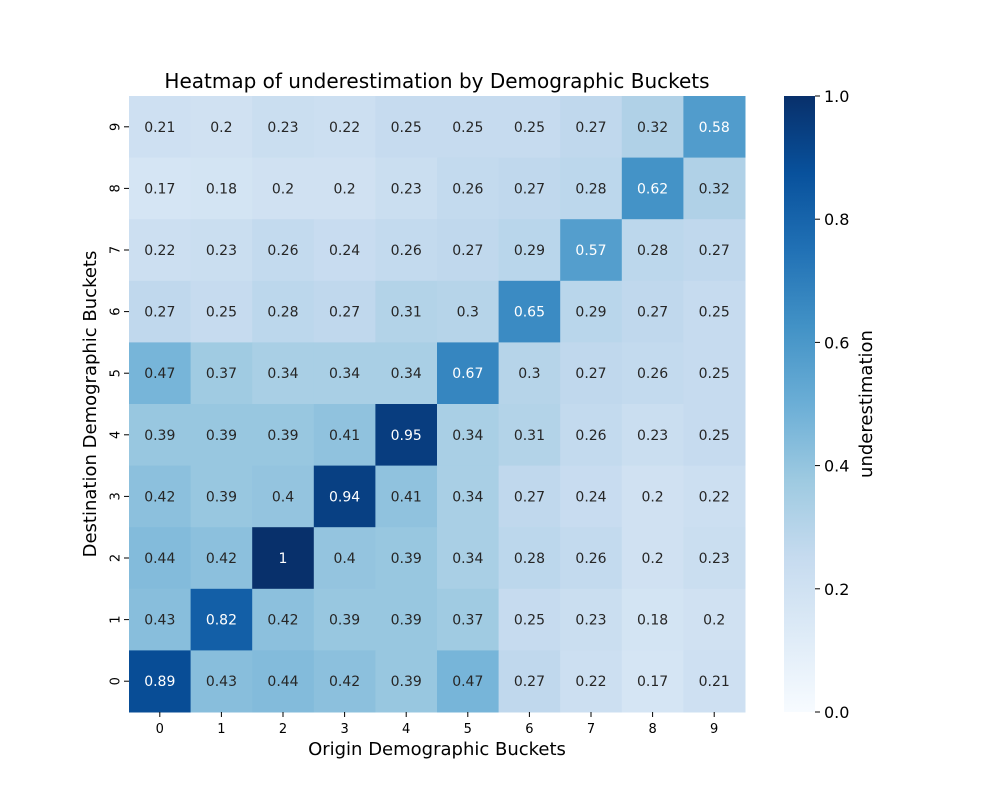 The width and height of the screenshot is (1000, 800). What do you see at coordinates (652, 621) in the screenshot?
I see `cell-value-label: 0.18` at bounding box center [652, 621].